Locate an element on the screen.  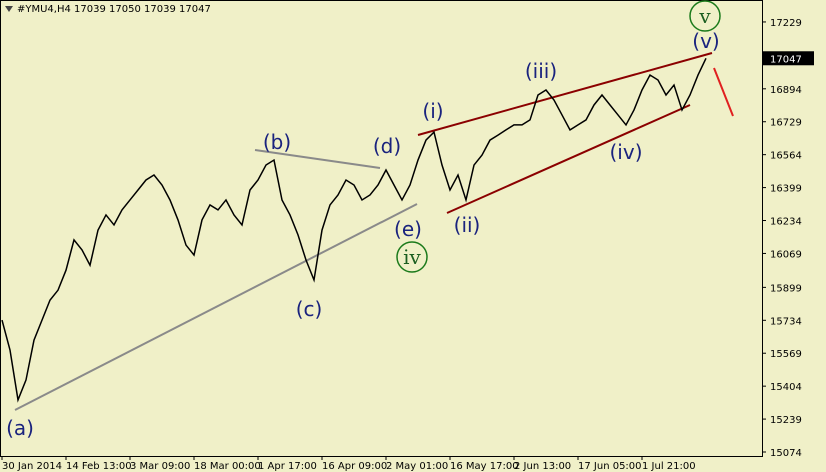
y-tick-label: 15404 is located at coordinates (786, 387).